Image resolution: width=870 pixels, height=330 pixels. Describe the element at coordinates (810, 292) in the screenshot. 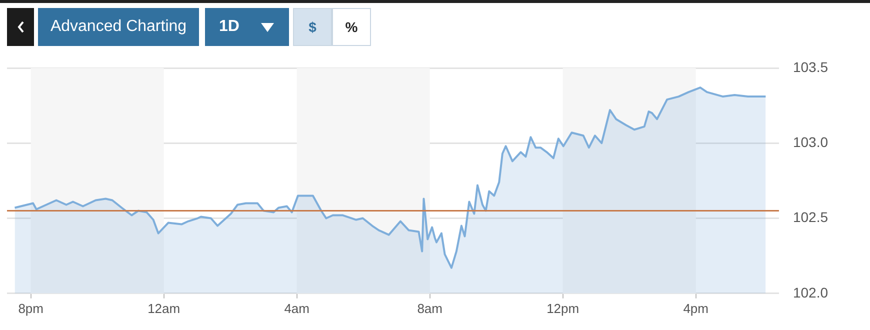

I see `y-tick-label: 102.0` at that location.